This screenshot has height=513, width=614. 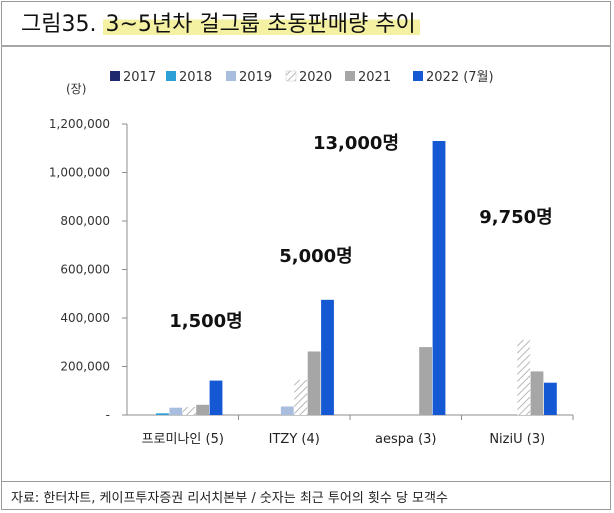 What do you see at coordinates (85, 221) in the screenshot?
I see `y-tick-label: 800,000` at bounding box center [85, 221].